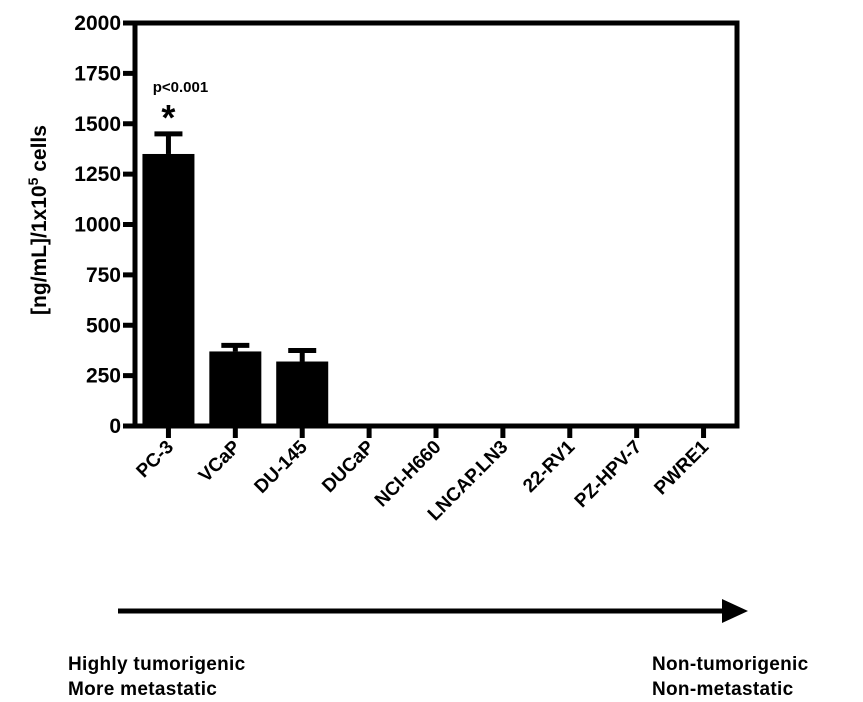 The height and width of the screenshot is (702, 863). I want to click on y-tick-label: 250, so click(103, 376).